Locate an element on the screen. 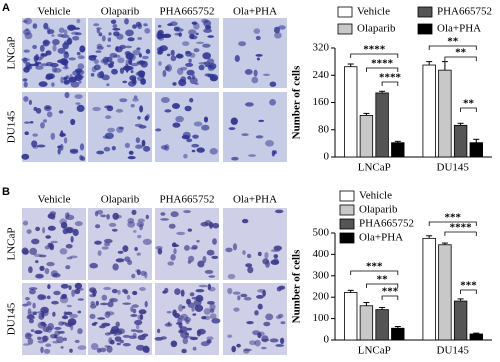  y-tick-label: 0 is located at coordinates (327, 340).